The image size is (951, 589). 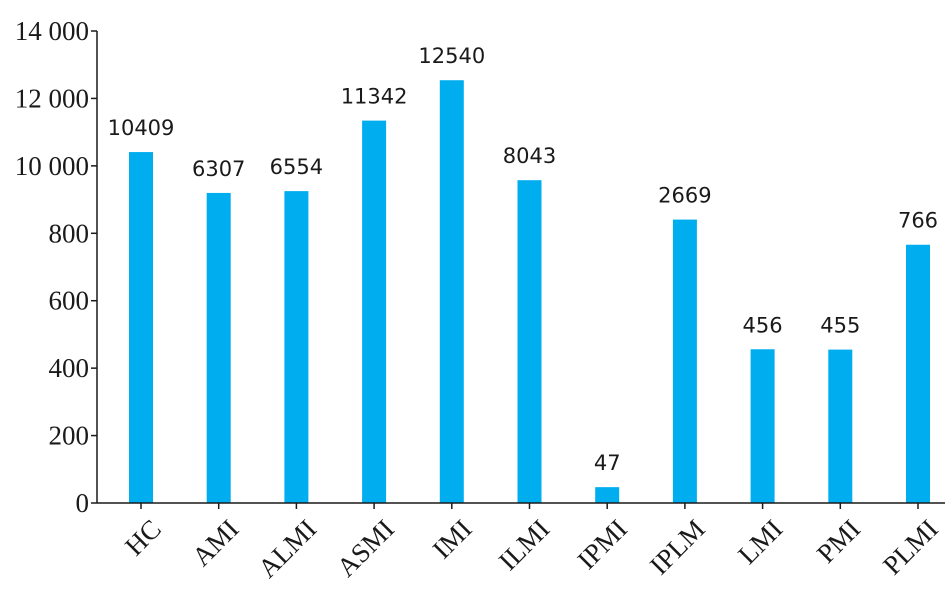 I want to click on bar-imi, so click(x=451, y=292).